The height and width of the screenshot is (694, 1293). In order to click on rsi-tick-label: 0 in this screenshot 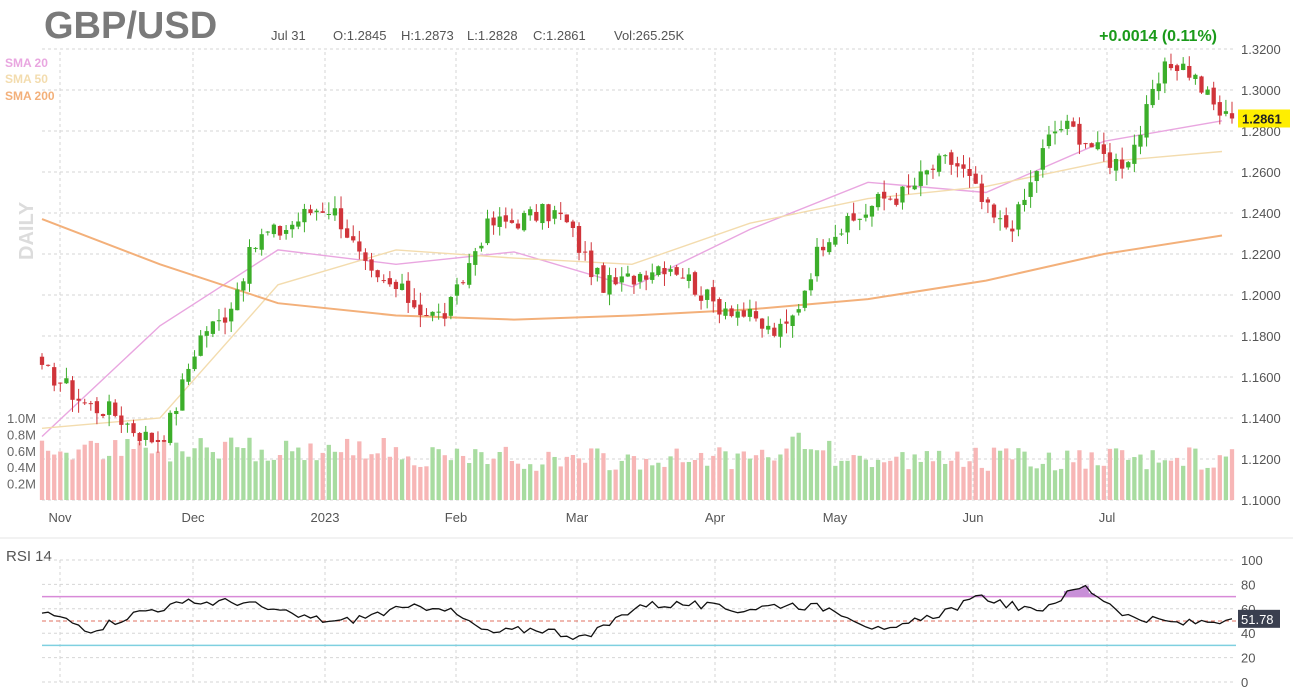, I will do `click(1244, 682)`.